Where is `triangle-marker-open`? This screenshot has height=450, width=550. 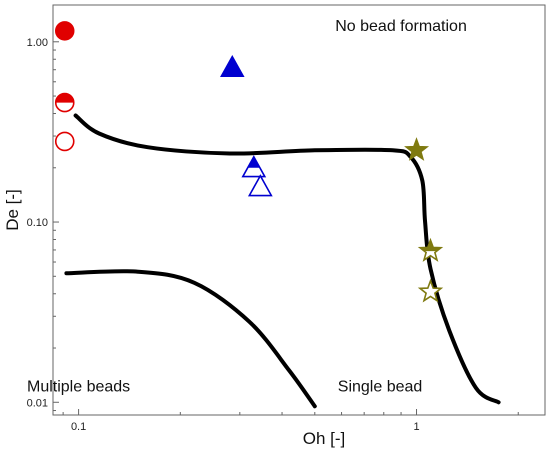
triangle-marker-open is located at coordinates (260, 185).